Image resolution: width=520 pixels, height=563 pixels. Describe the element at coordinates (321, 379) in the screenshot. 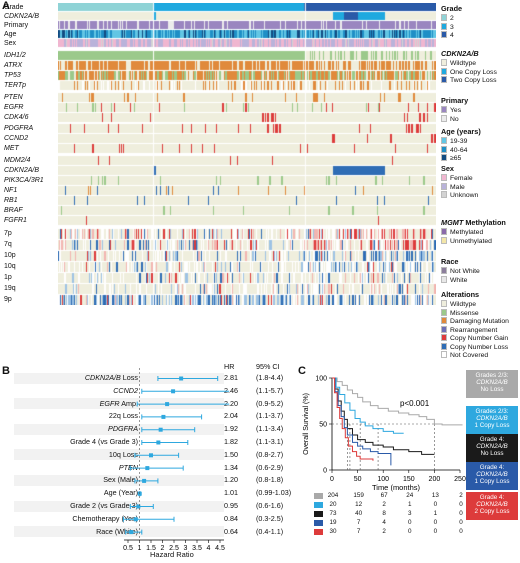

I see `km-y-tick-label: 100` at that location.